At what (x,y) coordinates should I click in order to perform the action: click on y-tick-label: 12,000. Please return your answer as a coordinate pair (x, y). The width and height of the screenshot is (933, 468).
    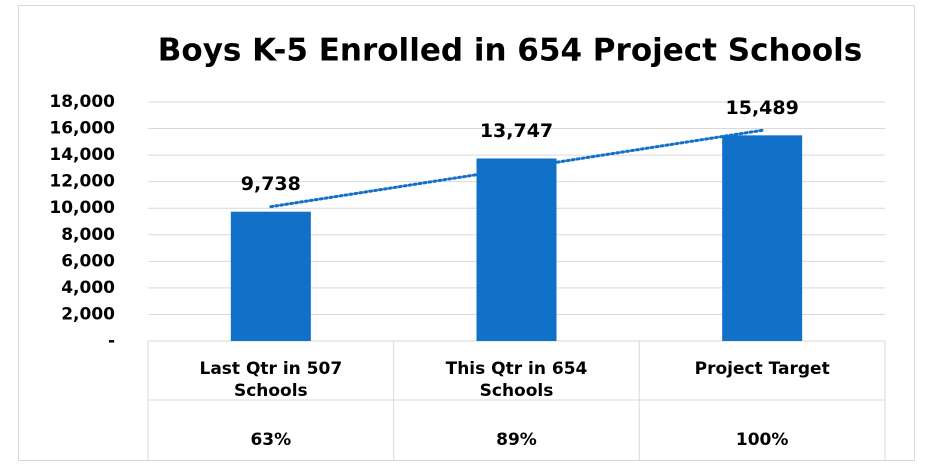
    Looking at the image, I should click on (82, 182).